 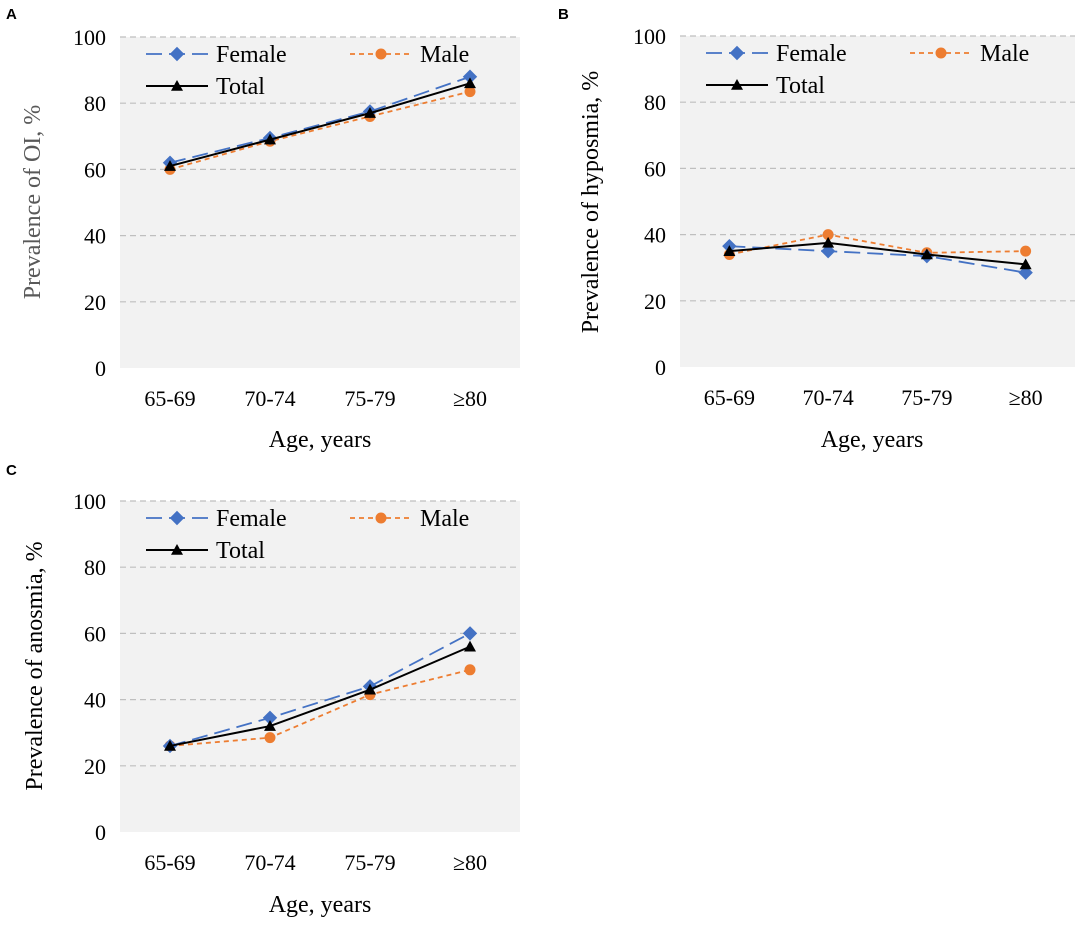 I want to click on y-axis-title: Prevalence of hyposmia, %, so click(x=591, y=202).